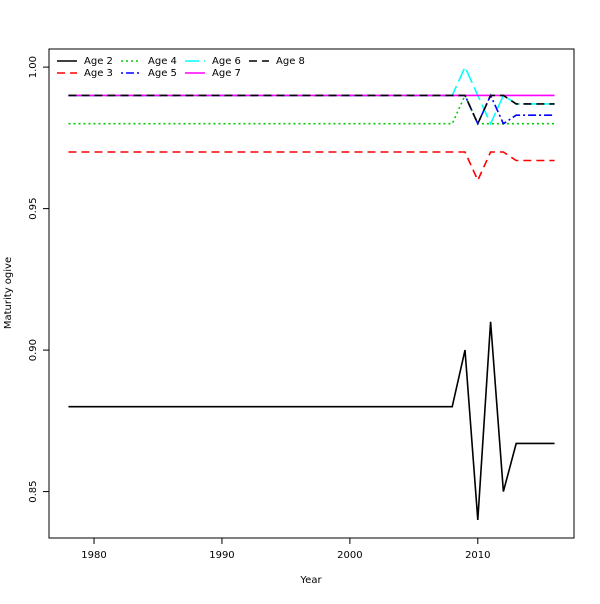  Describe the element at coordinates (33, 350) in the screenshot. I see `y-tick-label: 0.90` at that location.